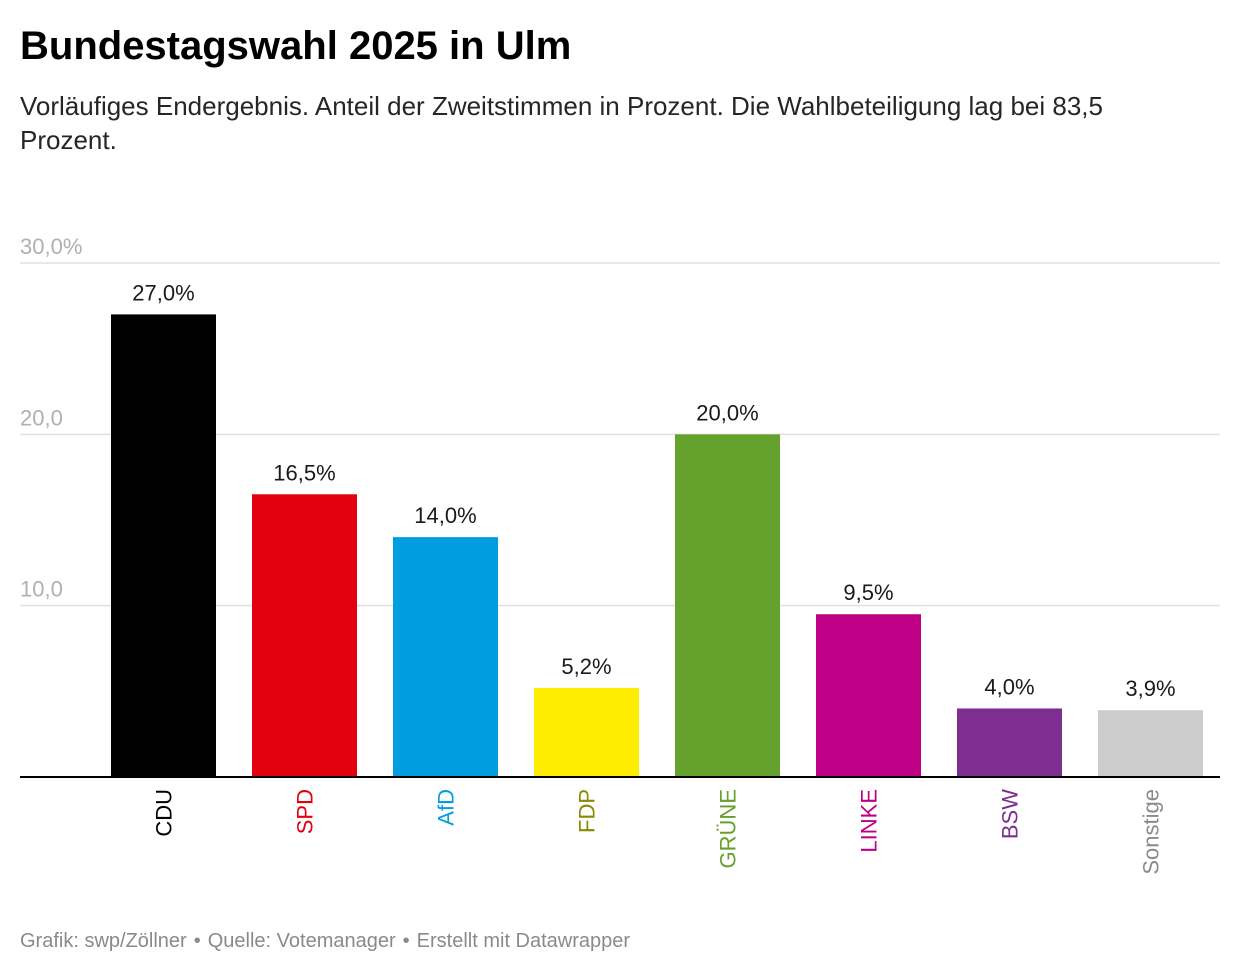 The width and height of the screenshot is (1240, 974). Describe the element at coordinates (1009, 742) in the screenshot. I see `bar-bsw` at that location.